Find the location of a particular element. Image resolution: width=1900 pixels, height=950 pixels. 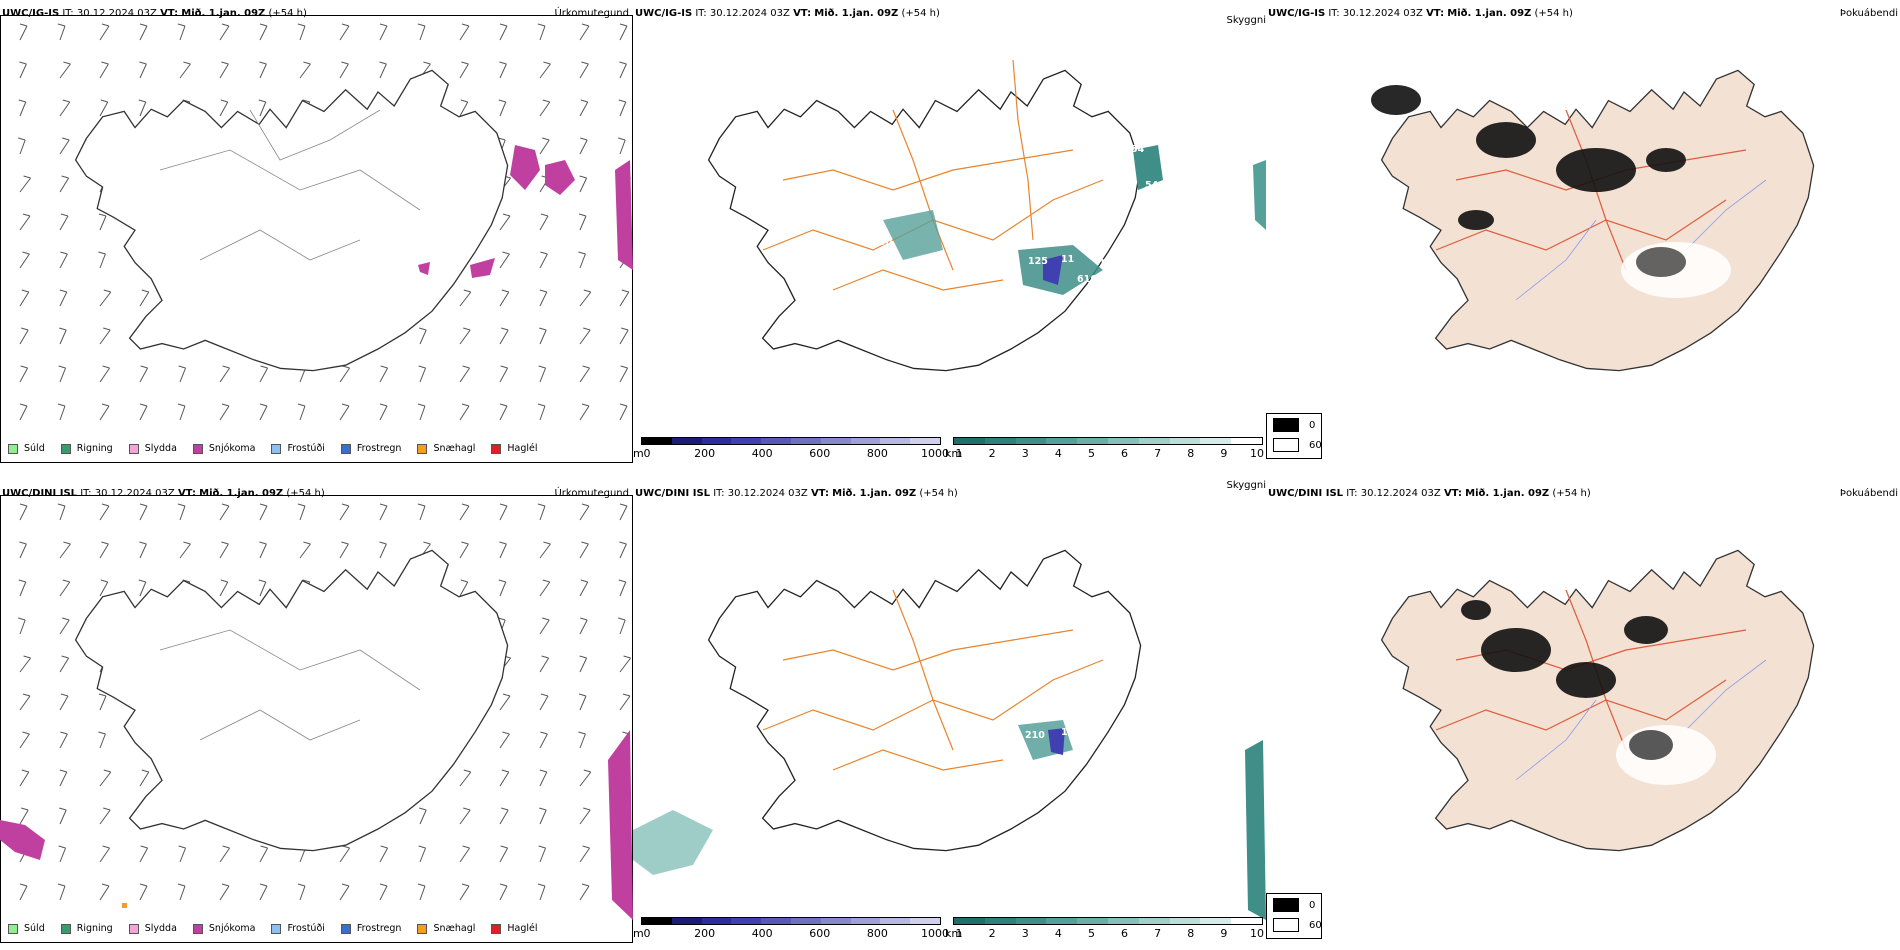

colorbar-tick-label: 9 is located at coordinates (1224, 453).